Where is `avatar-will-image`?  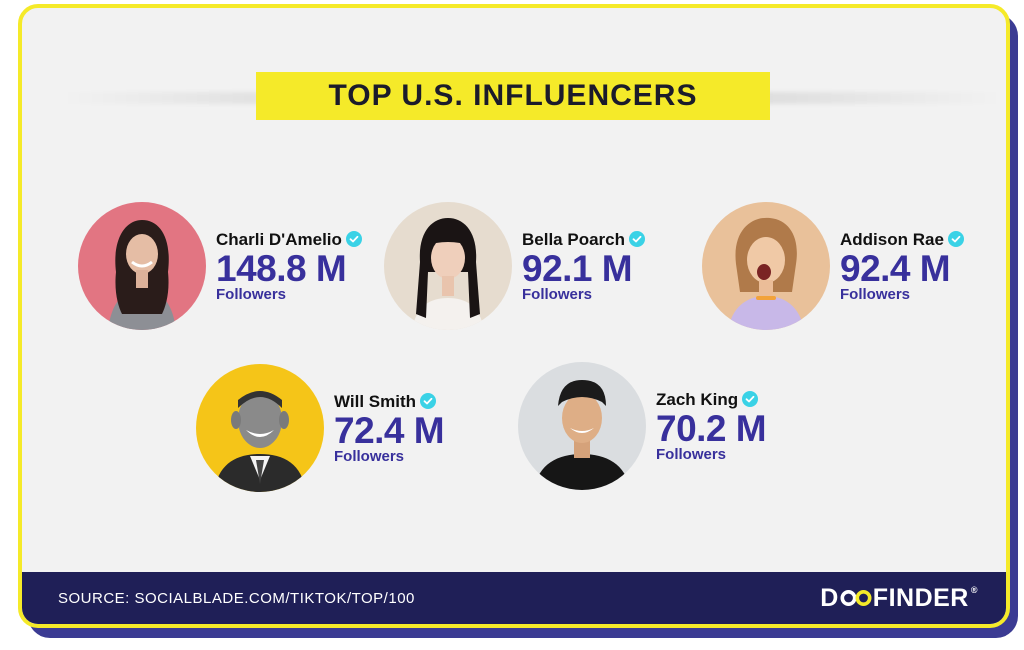
avatar-will-image is located at coordinates (260, 428).